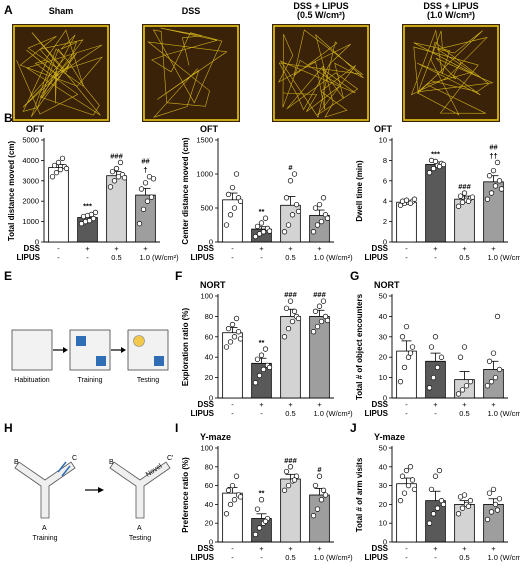 This screenshot has width=520, height=572. What do you see at coordinates (44, 528) in the screenshot?
I see `arm-label-a: A` at bounding box center [44, 528].